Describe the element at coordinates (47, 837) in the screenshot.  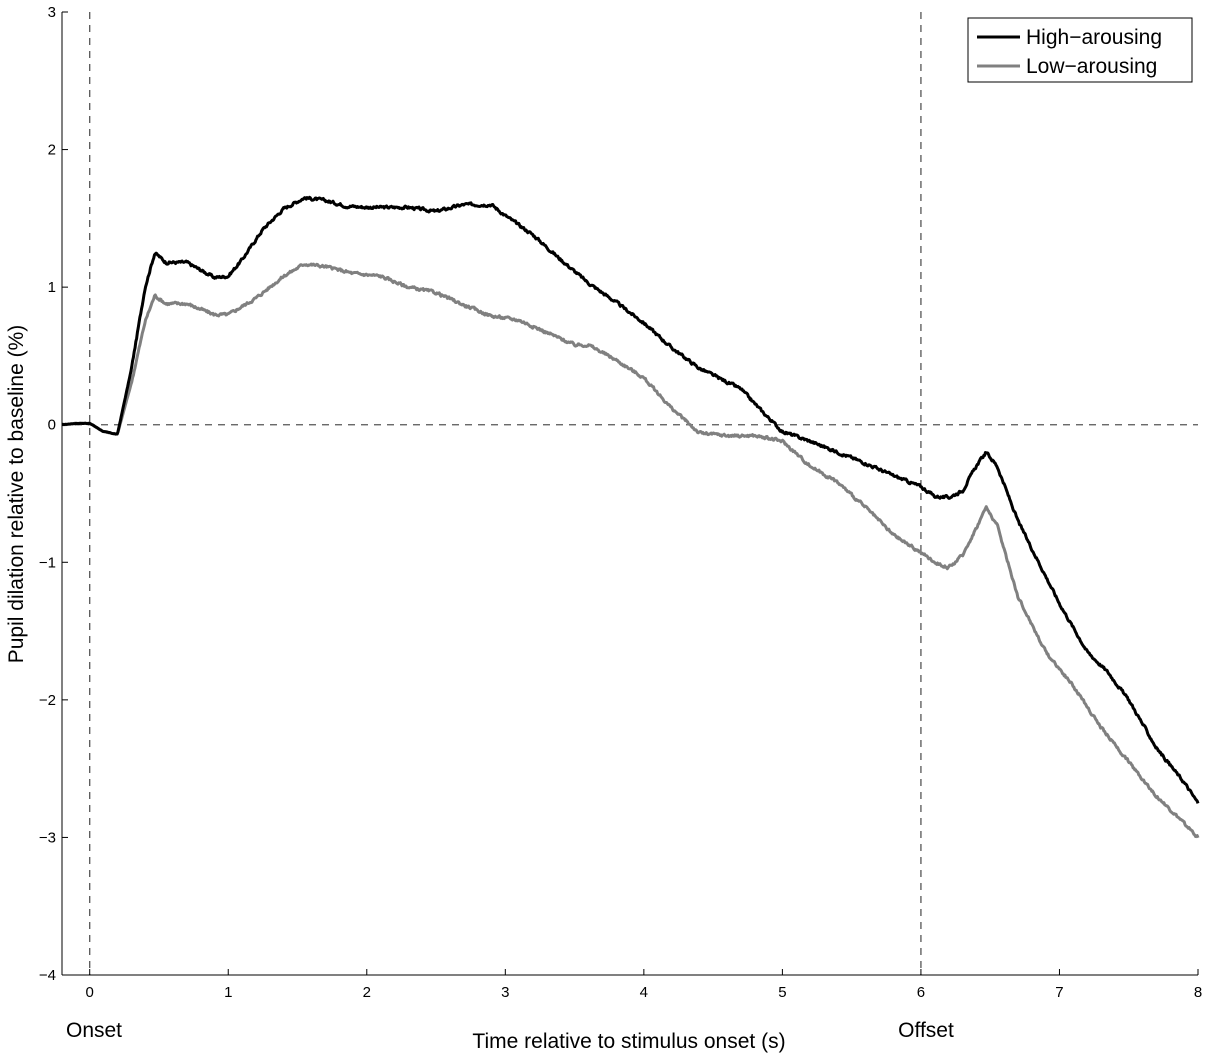
I see `y-tick-label: −3` at that location.